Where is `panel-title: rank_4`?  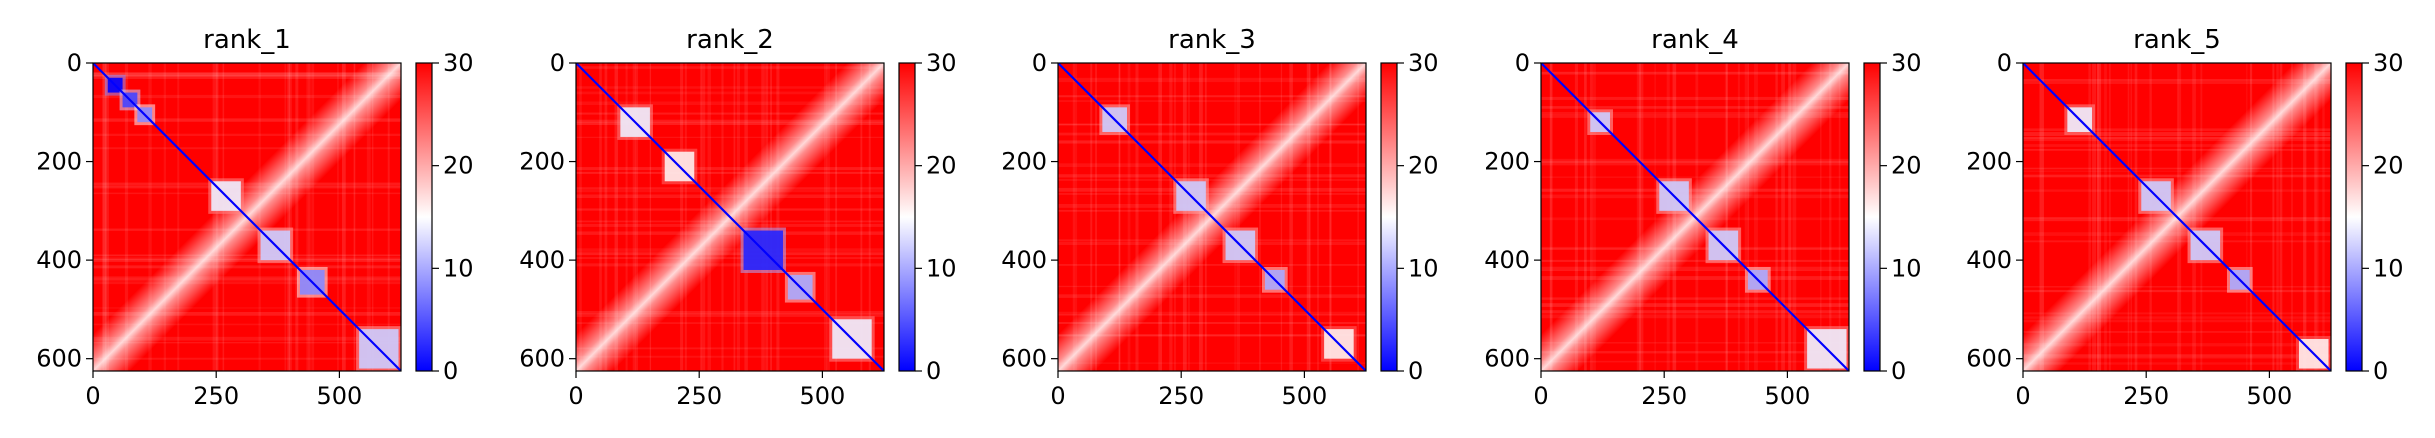 panel-title: rank_4 is located at coordinates (1695, 40).